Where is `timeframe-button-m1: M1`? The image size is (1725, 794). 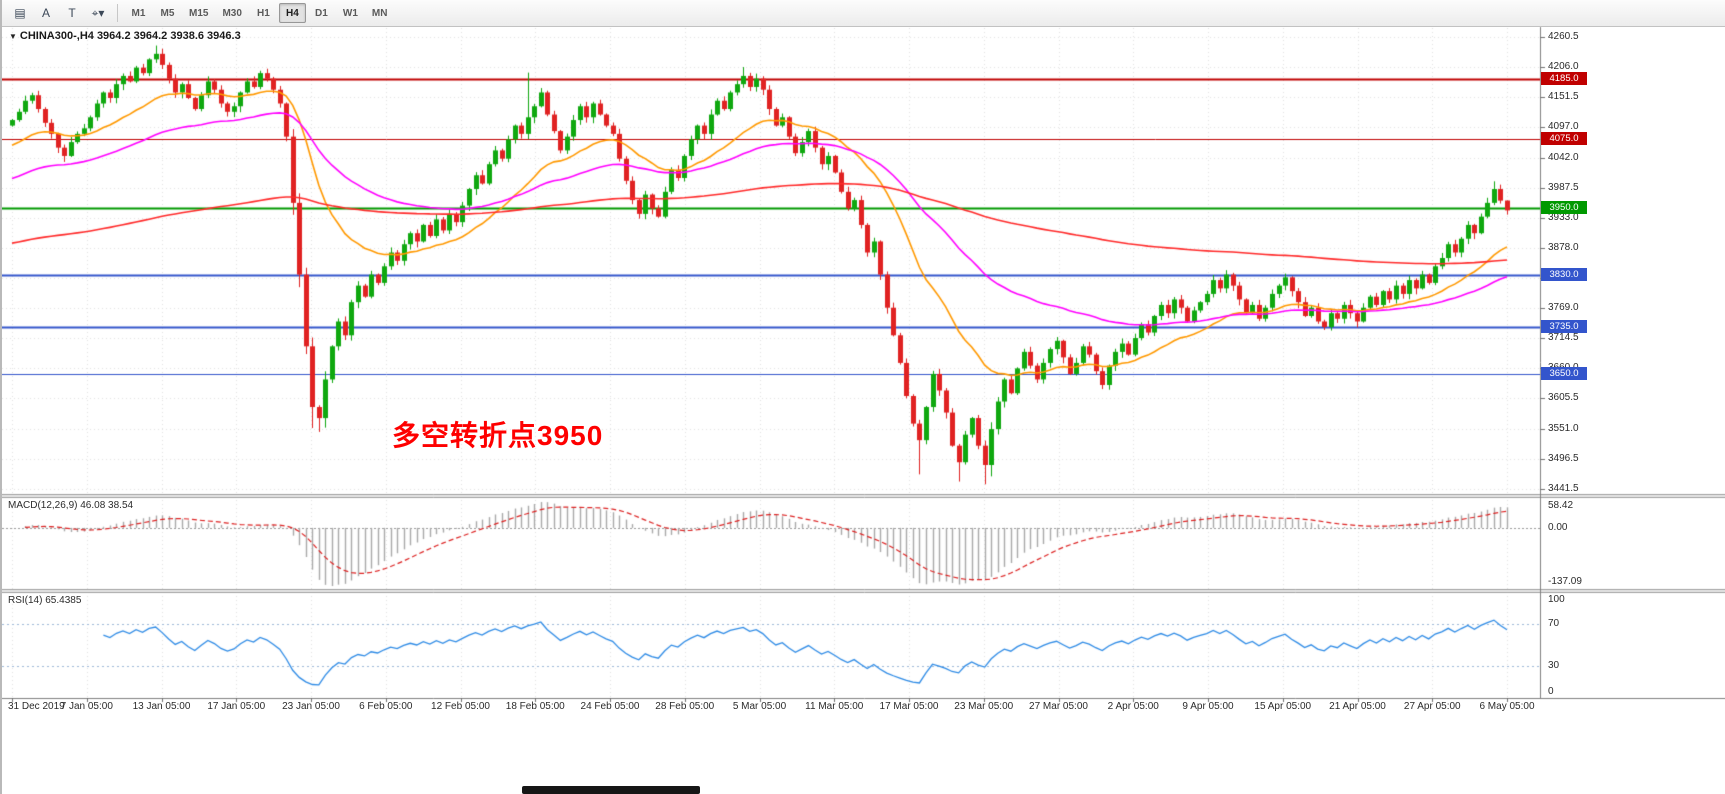
timeframe-button-m1: M1 is located at coordinates (138, 13).